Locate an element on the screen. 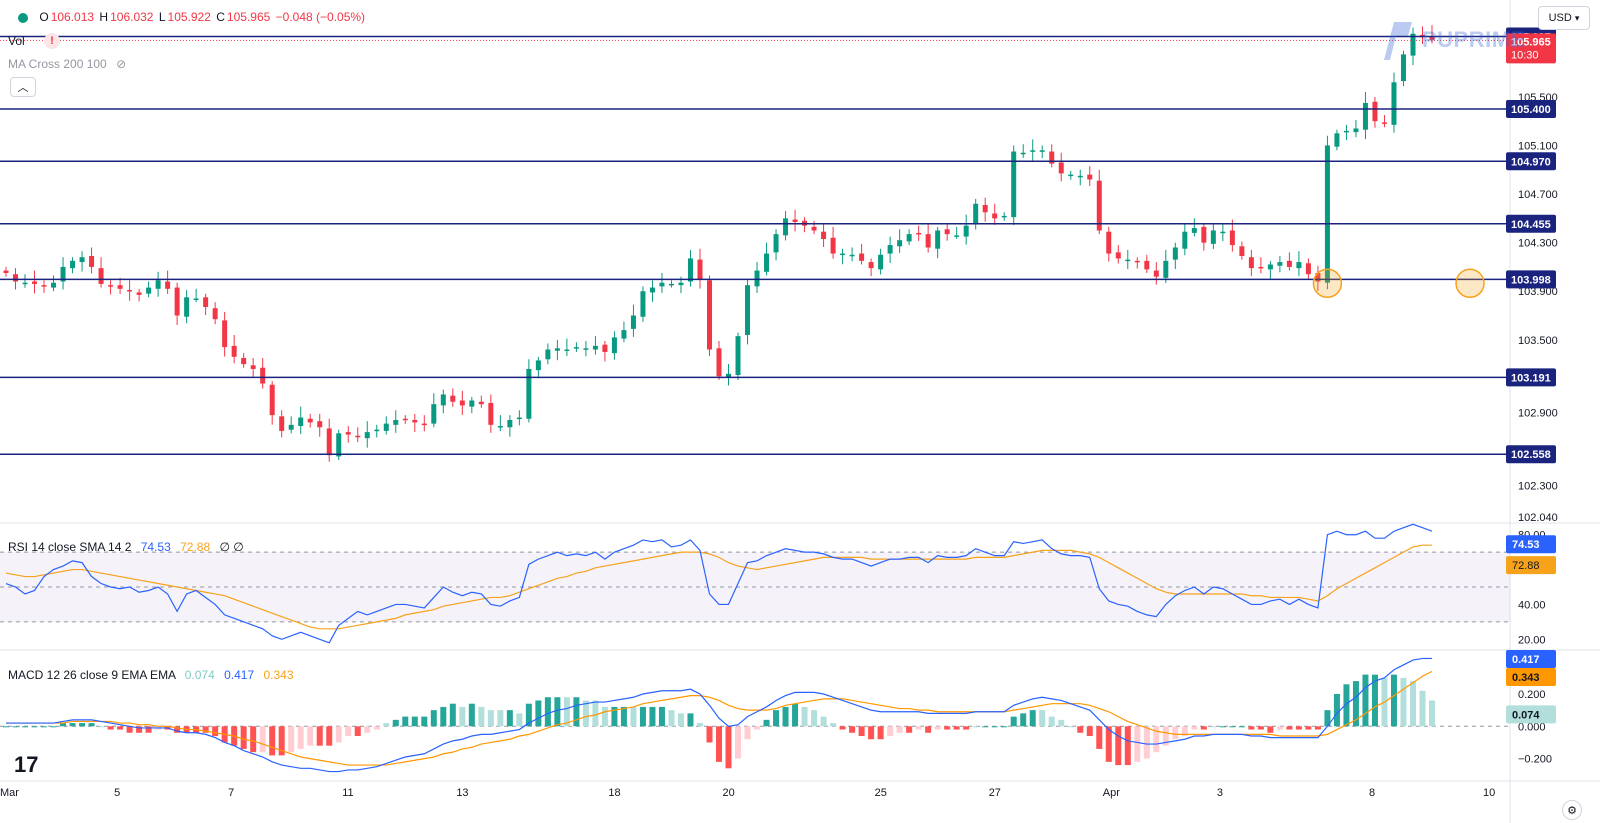  macd-value-tag-label: 0.343 is located at coordinates (1526, 678).